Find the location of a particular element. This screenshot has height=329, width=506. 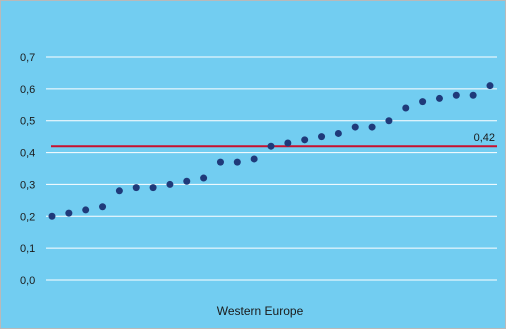

y-tick-label: 0,0 is located at coordinates (27, 281).